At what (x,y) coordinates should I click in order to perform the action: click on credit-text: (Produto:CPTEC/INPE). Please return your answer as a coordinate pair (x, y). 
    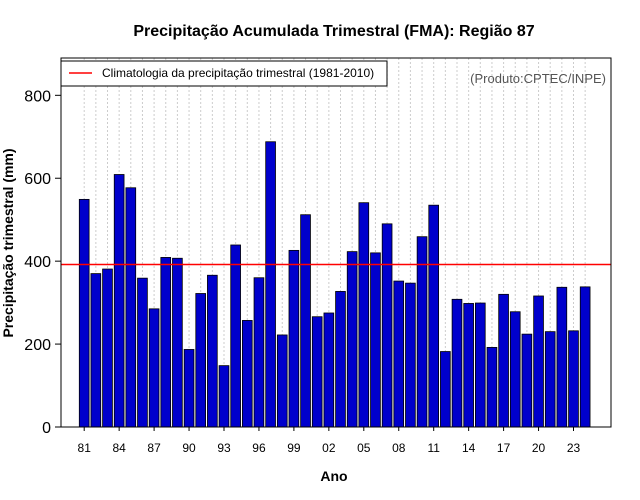
    Looking at the image, I should click on (538, 78).